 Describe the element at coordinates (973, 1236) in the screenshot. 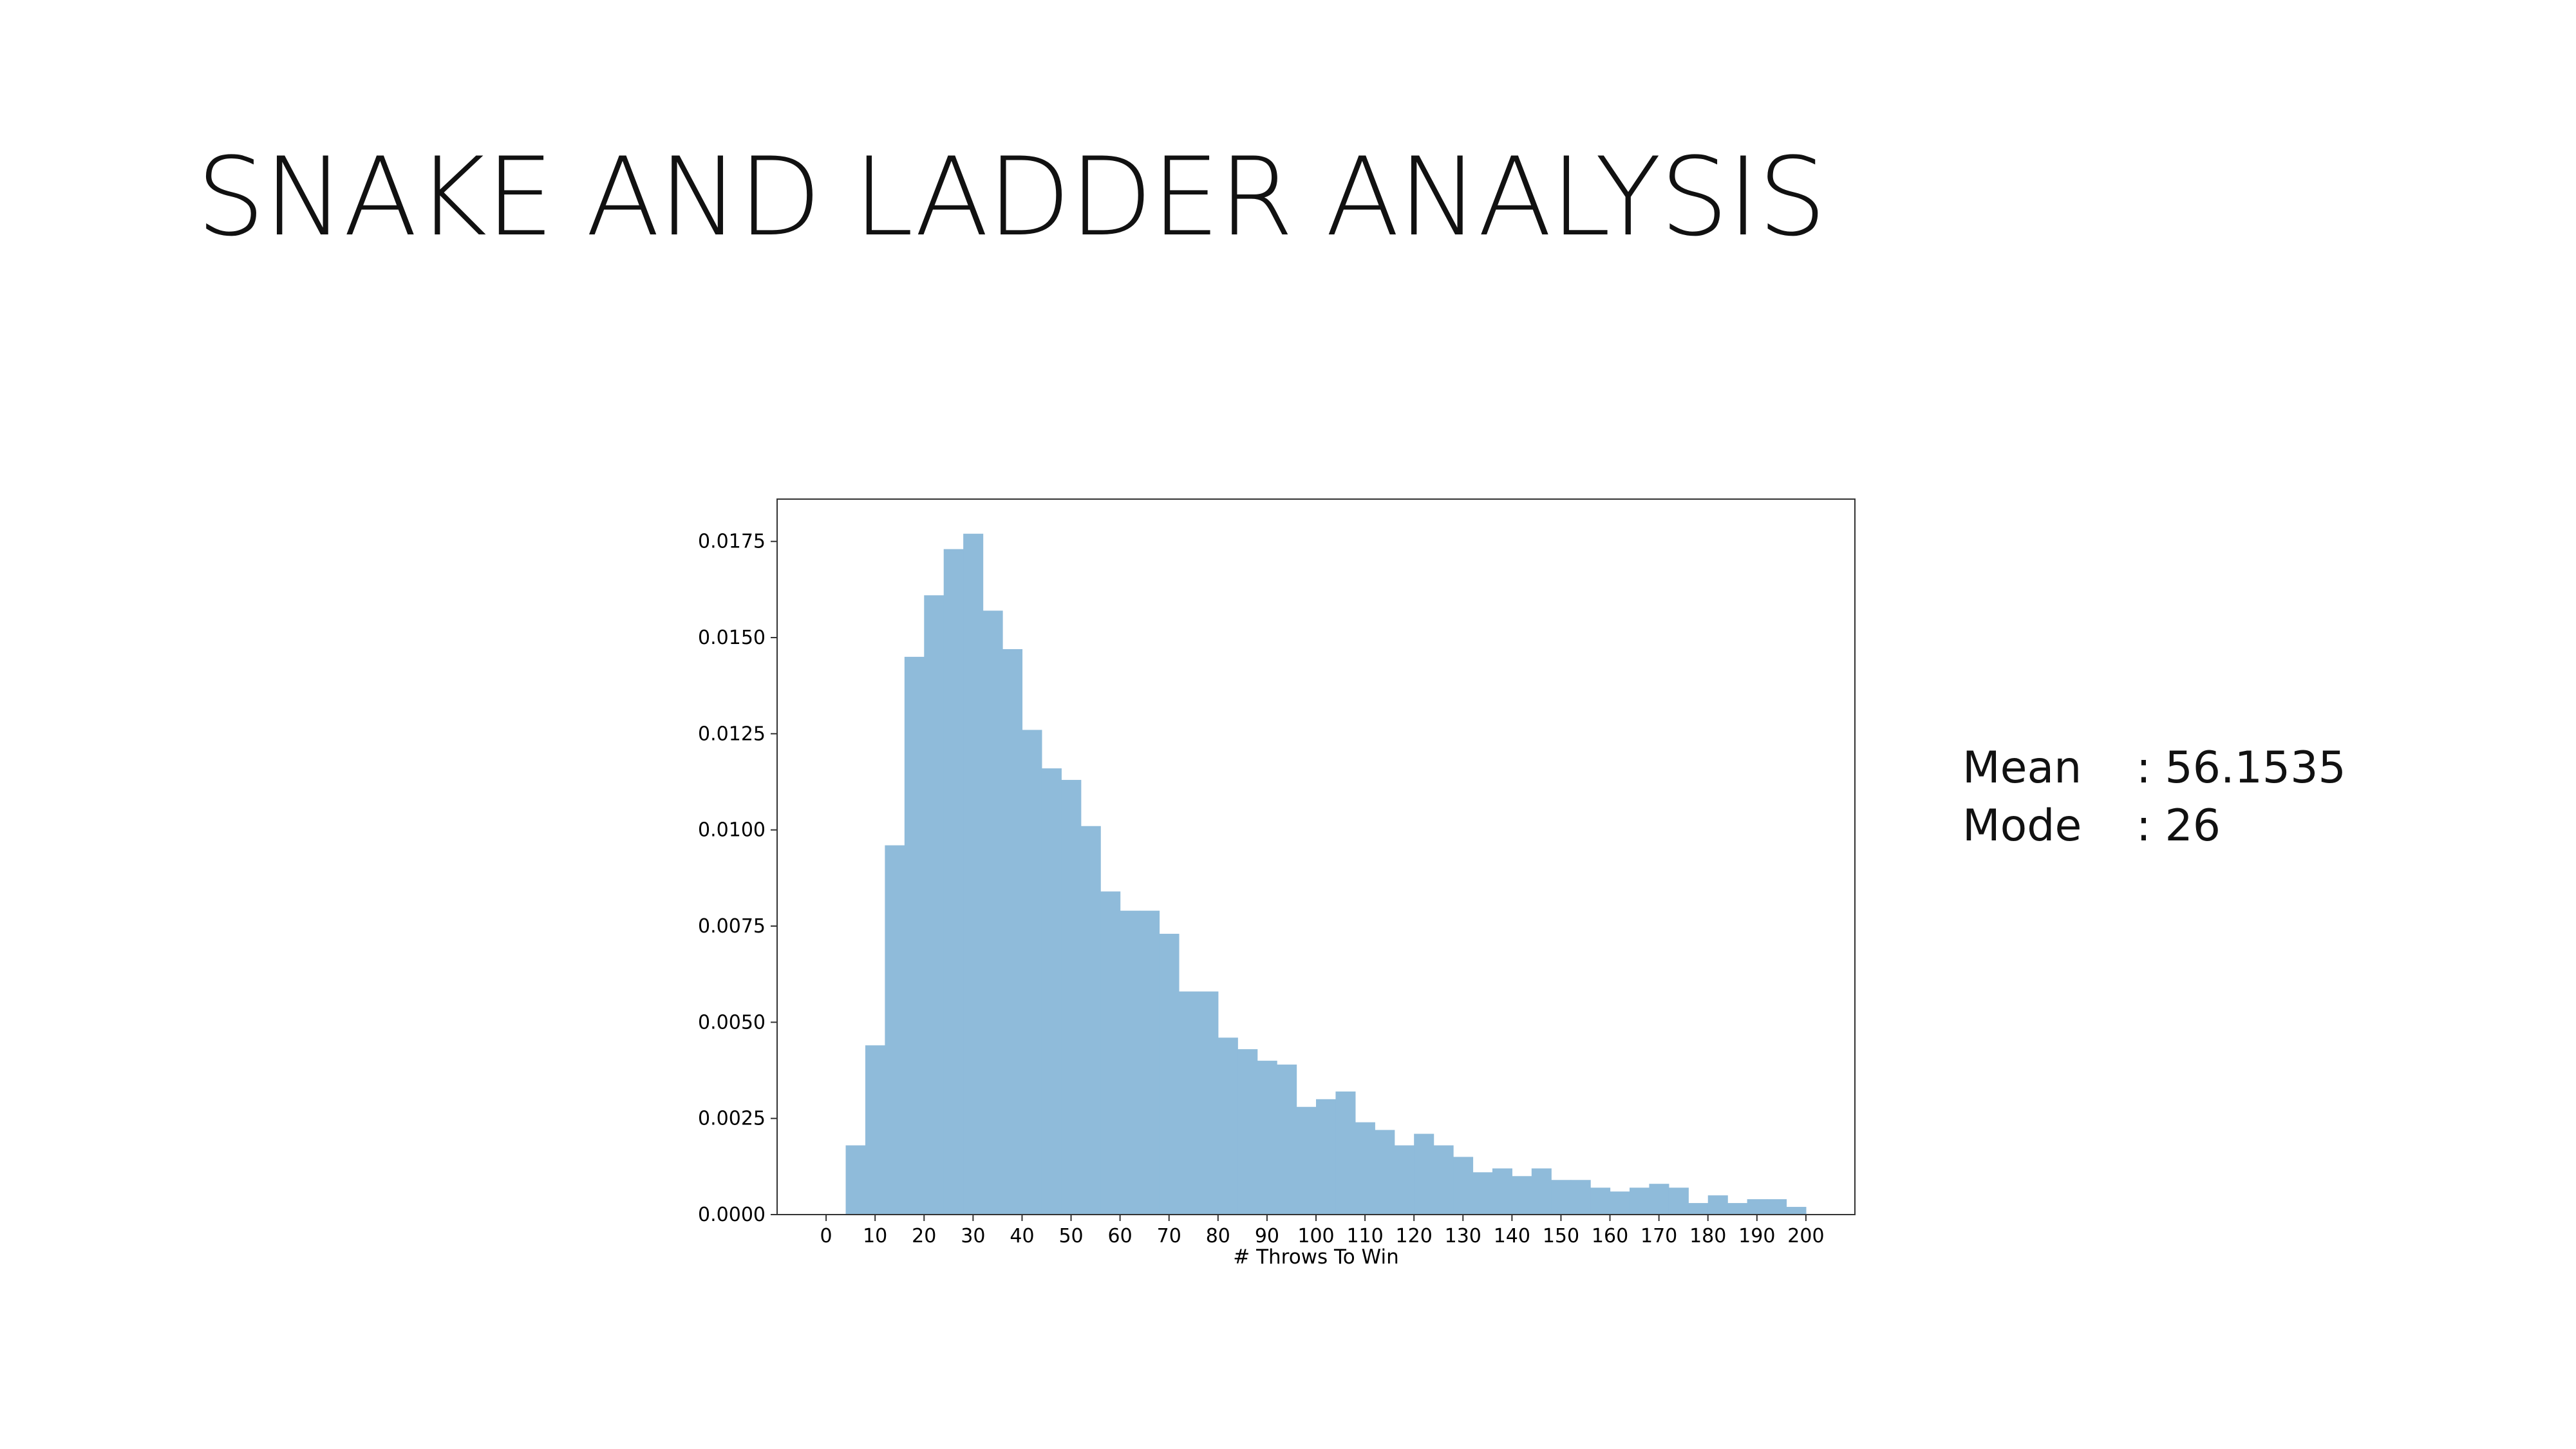

I see `x-tick-label: 30` at that location.